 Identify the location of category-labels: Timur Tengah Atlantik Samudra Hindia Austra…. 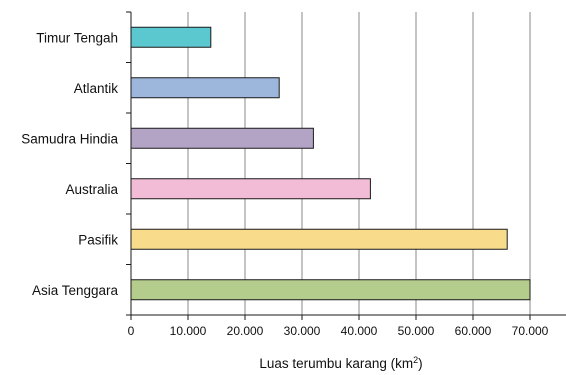
(69, 164).